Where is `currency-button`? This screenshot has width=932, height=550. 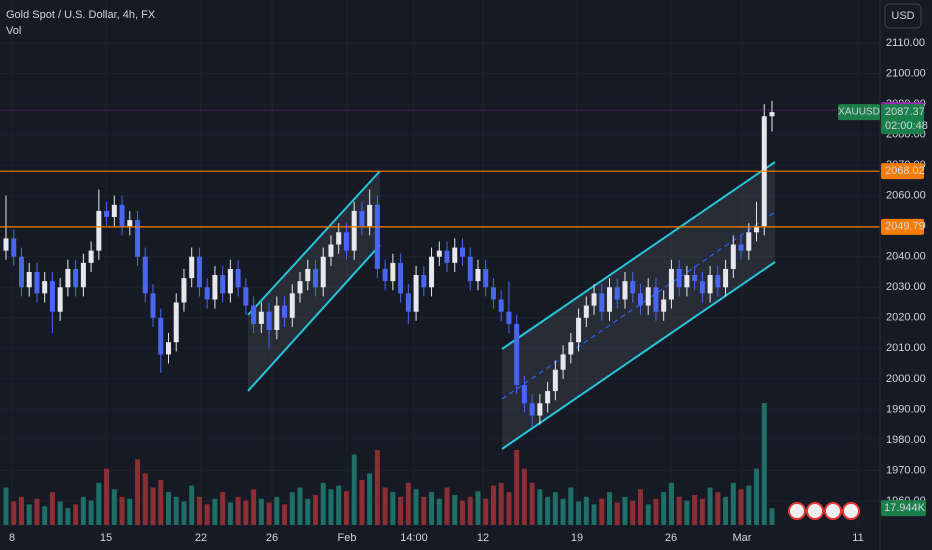 currency-button is located at coordinates (903, 16).